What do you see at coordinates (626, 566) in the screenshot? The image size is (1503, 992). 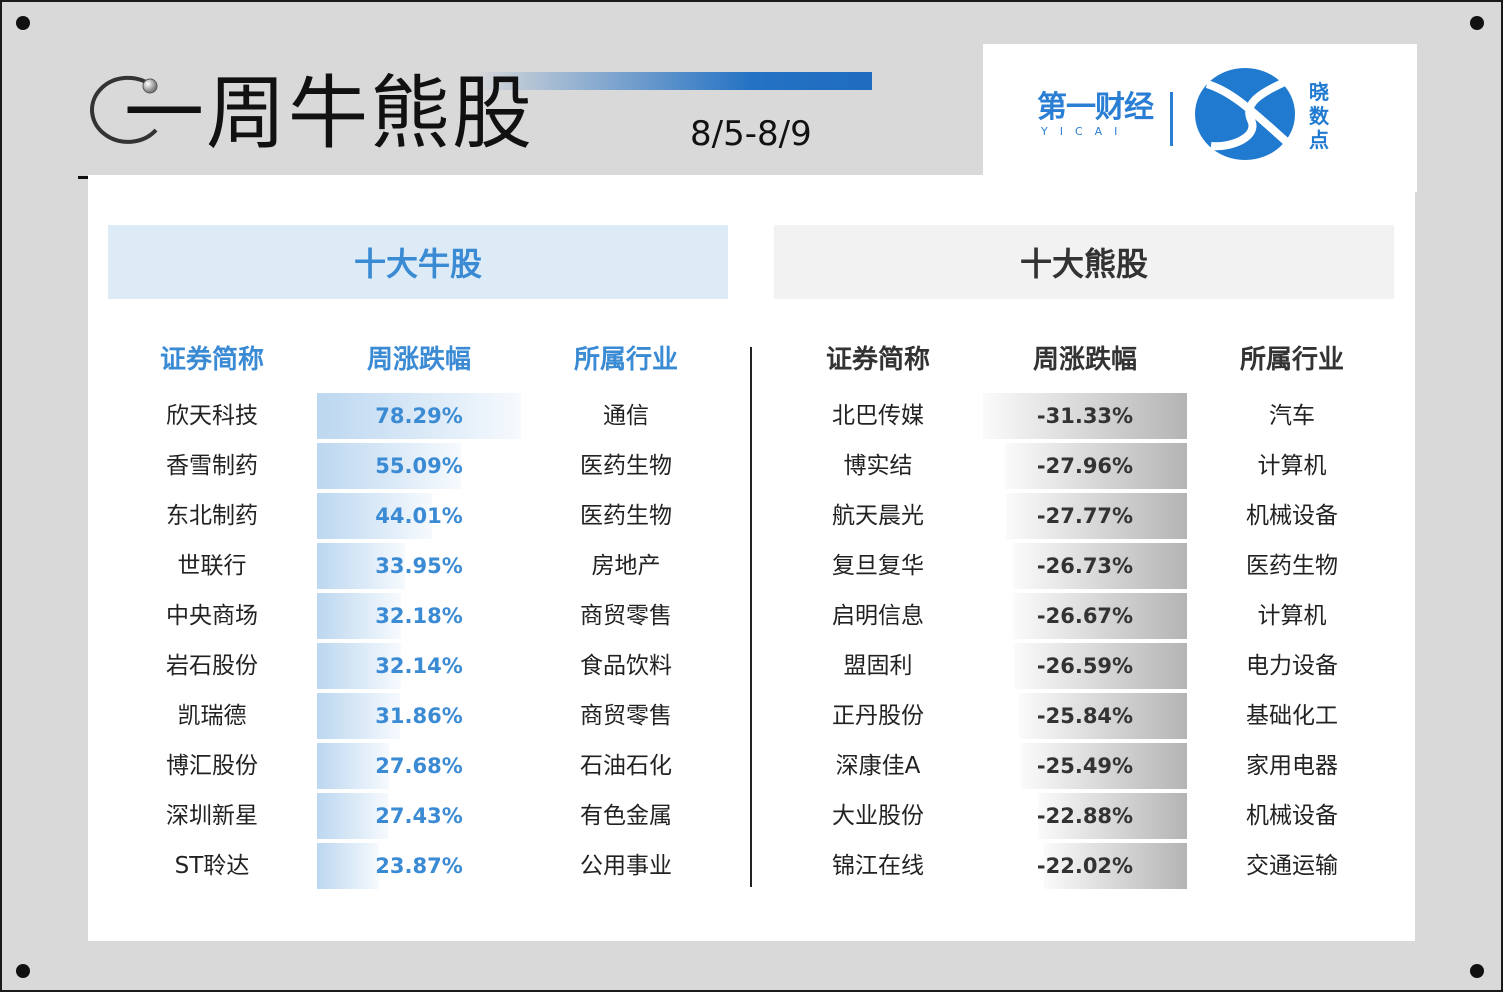 I see `bull-row-industry: 房地产` at bounding box center [626, 566].